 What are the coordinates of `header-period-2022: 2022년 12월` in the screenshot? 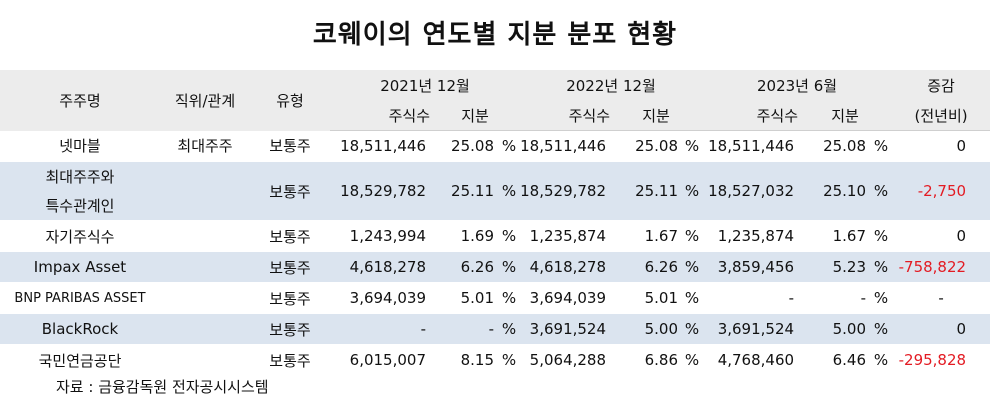 It's located at (611, 85).